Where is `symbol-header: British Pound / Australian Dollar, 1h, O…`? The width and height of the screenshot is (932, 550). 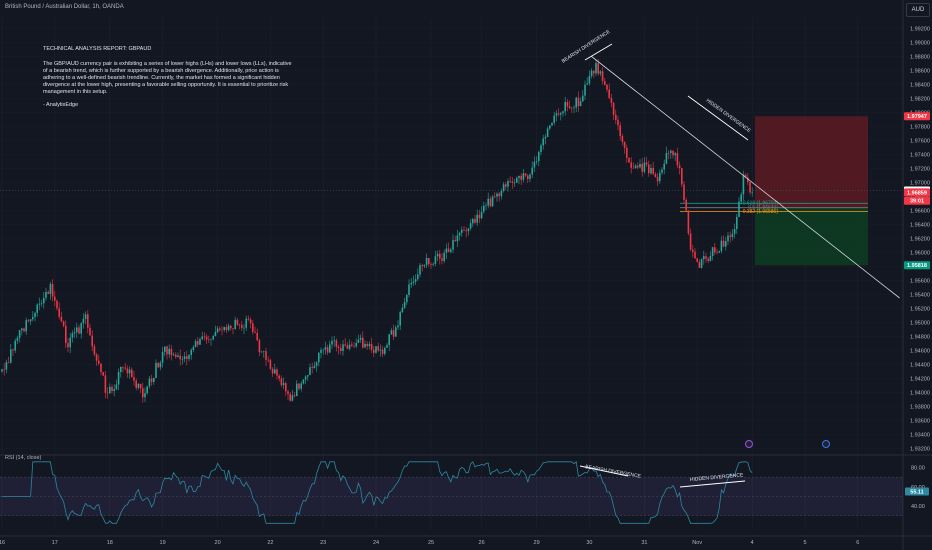
symbol-header: British Pound / Australian Dollar, 1h, O… is located at coordinates (64, 7).